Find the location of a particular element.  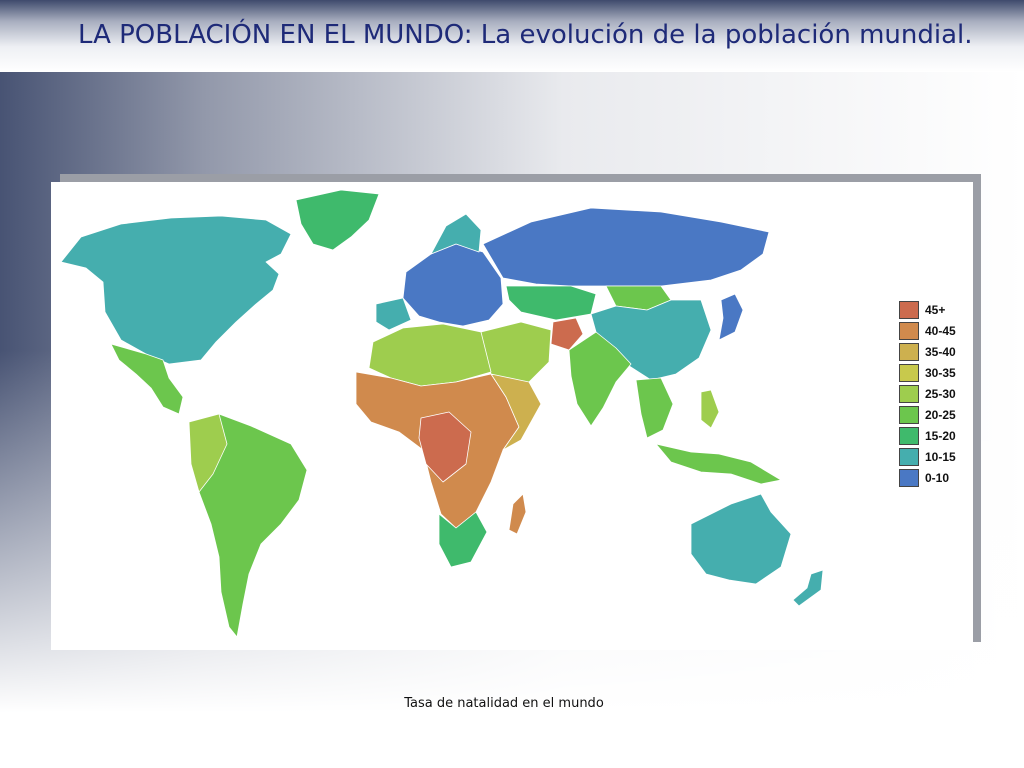

legend-label: 10-15 is located at coordinates (940, 457).